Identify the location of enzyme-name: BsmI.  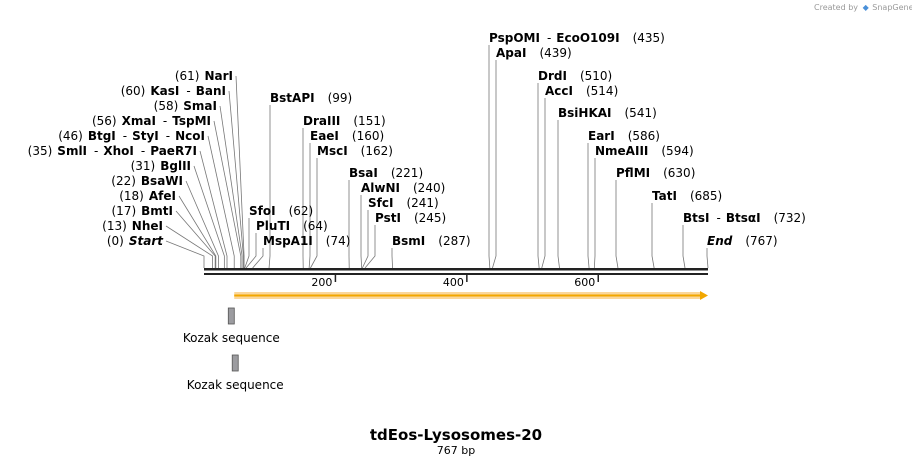
(408, 241).